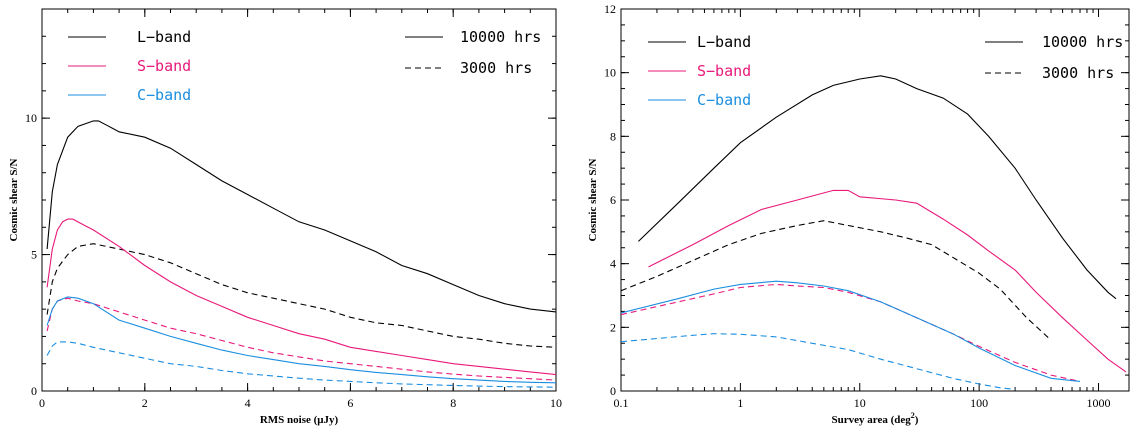  What do you see at coordinates (913, 415) in the screenshot?
I see `x-axis-title-superscript: 2` at bounding box center [913, 415].